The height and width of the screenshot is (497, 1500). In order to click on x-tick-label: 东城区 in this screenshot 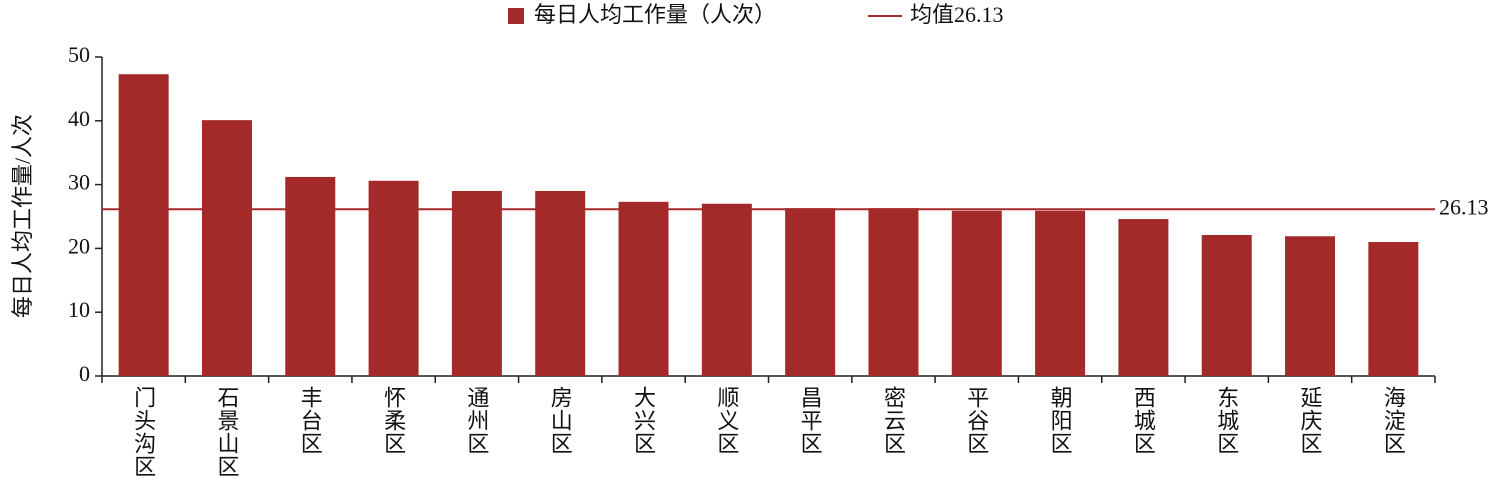, I will do `click(1226, 420)`.